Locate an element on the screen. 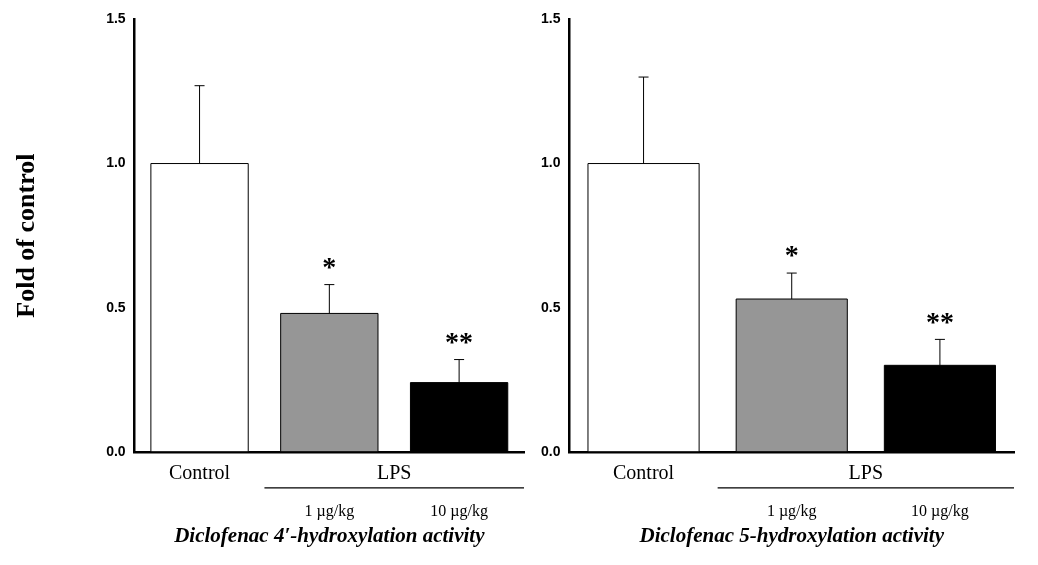 This screenshot has width=1038, height=565. x-axis-title: Diclofenac 5-hydroxylation activity is located at coordinates (791, 534).